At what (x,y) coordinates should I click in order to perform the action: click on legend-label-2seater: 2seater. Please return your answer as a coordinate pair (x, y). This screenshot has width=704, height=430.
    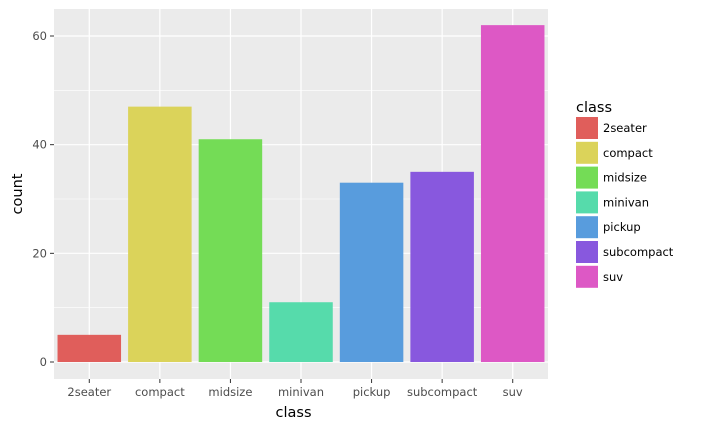
    Looking at the image, I should click on (625, 128).